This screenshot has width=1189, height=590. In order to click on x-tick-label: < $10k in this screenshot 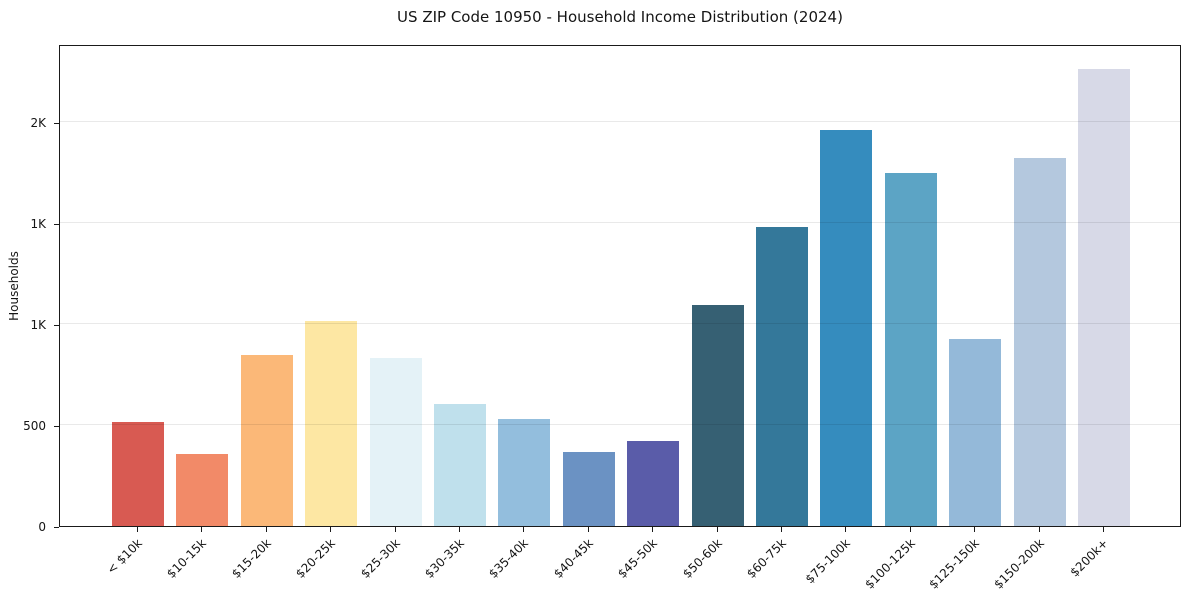, I will do `click(124, 556)`.